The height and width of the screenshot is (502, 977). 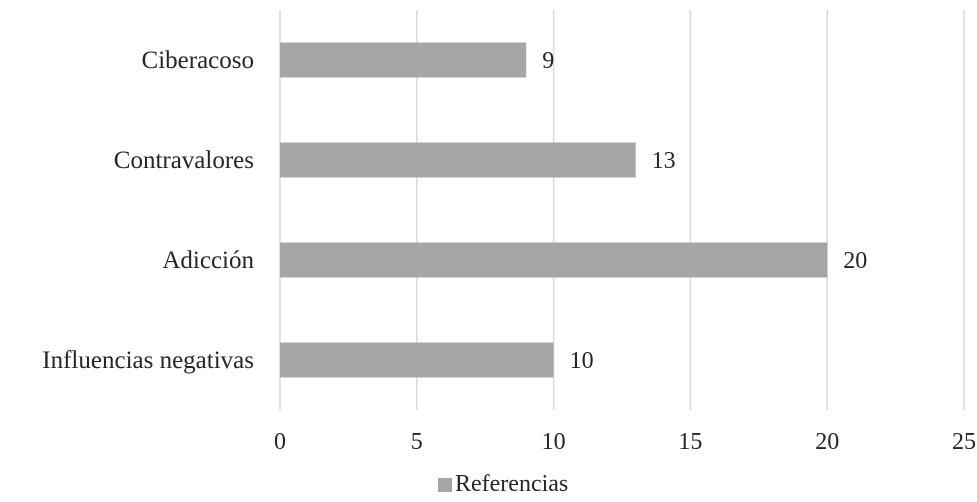 What do you see at coordinates (827, 442) in the screenshot?
I see `x-tick-label: 20` at bounding box center [827, 442].